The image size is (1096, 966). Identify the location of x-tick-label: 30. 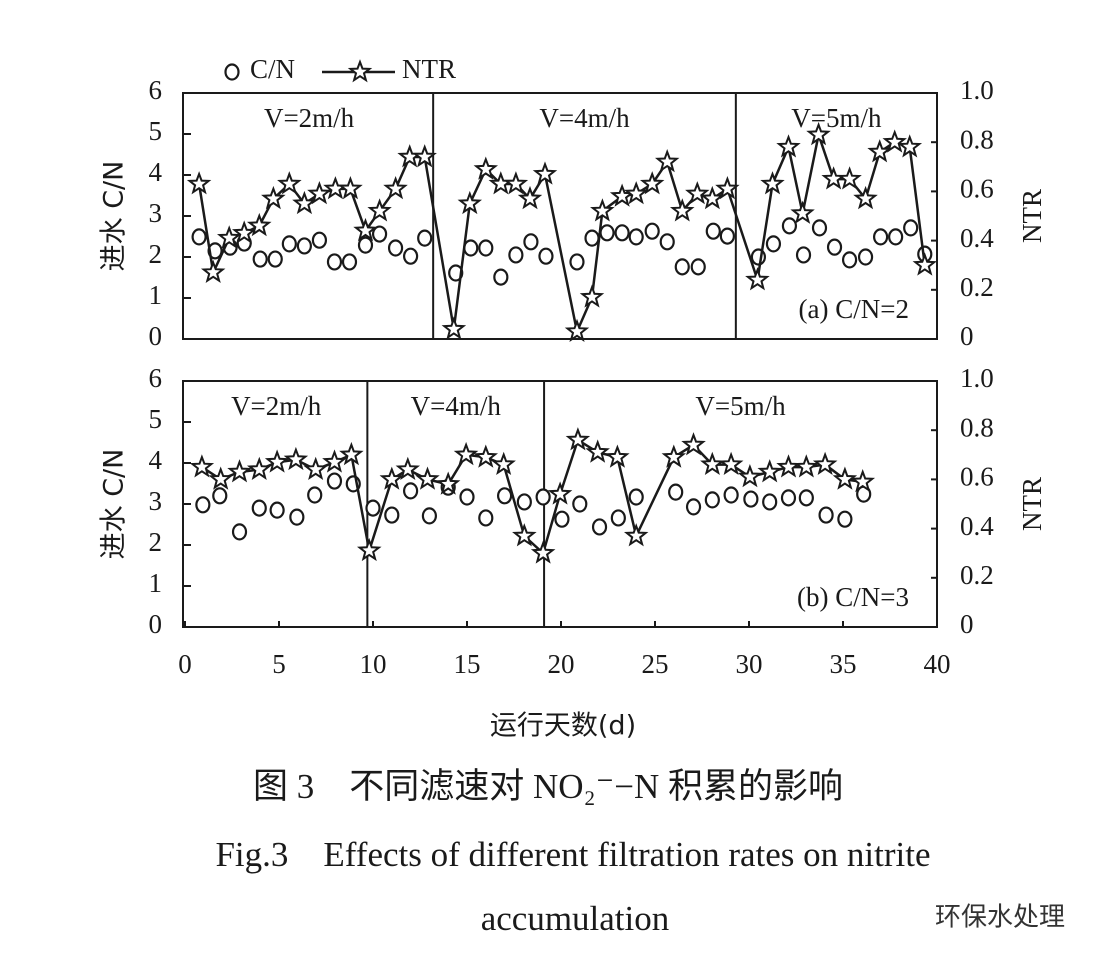
(749, 664).